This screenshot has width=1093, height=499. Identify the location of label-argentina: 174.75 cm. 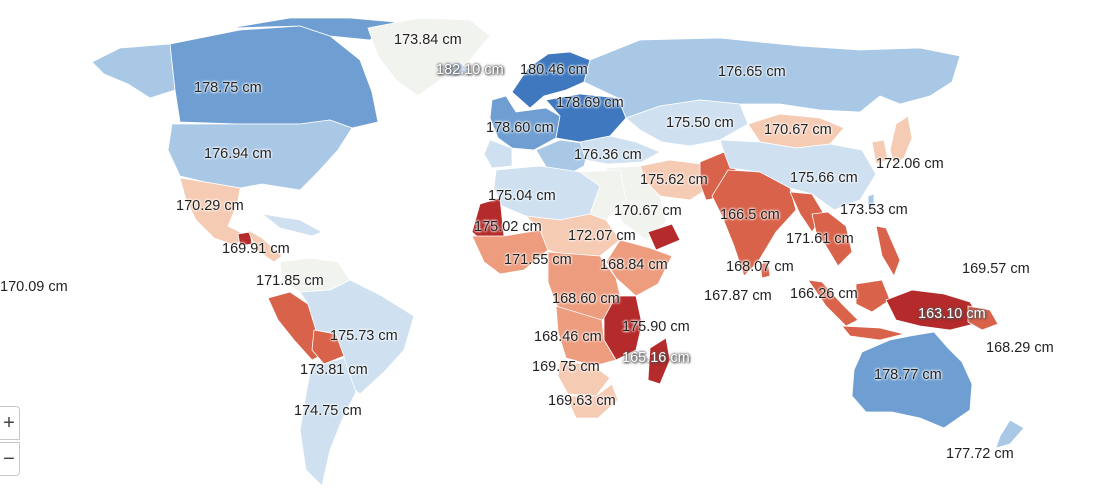
(328, 411).